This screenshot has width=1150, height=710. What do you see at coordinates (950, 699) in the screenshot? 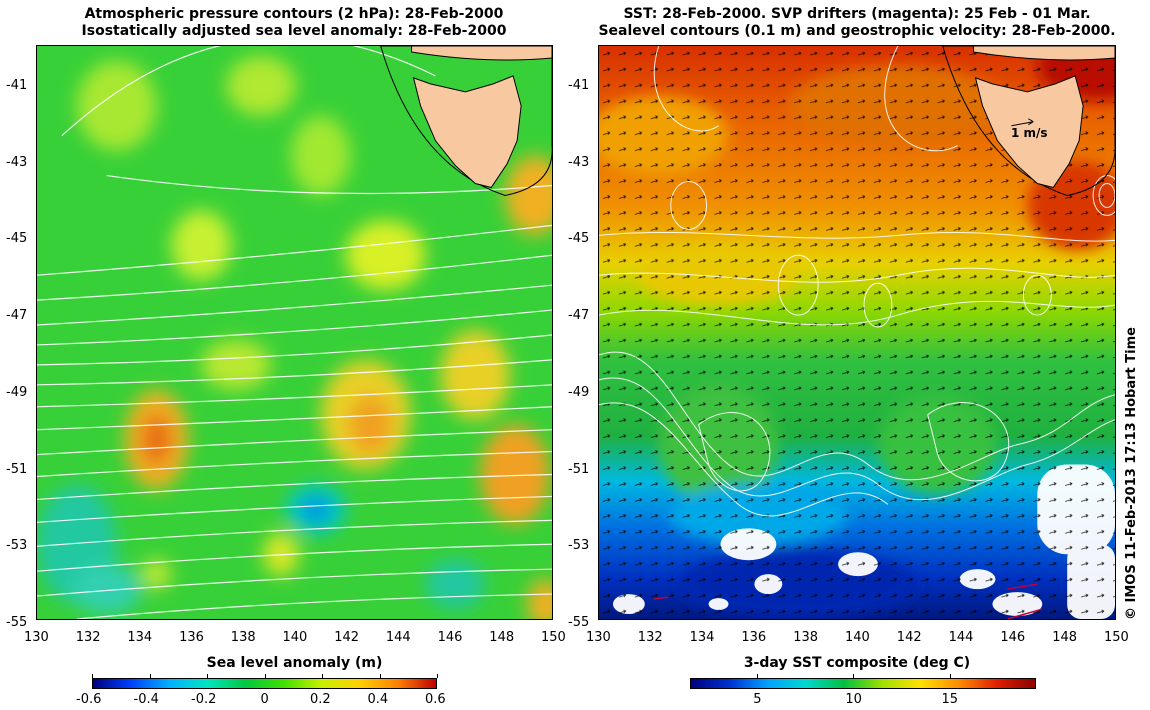
I see `colorbar-tick-label: 15` at bounding box center [950, 699].